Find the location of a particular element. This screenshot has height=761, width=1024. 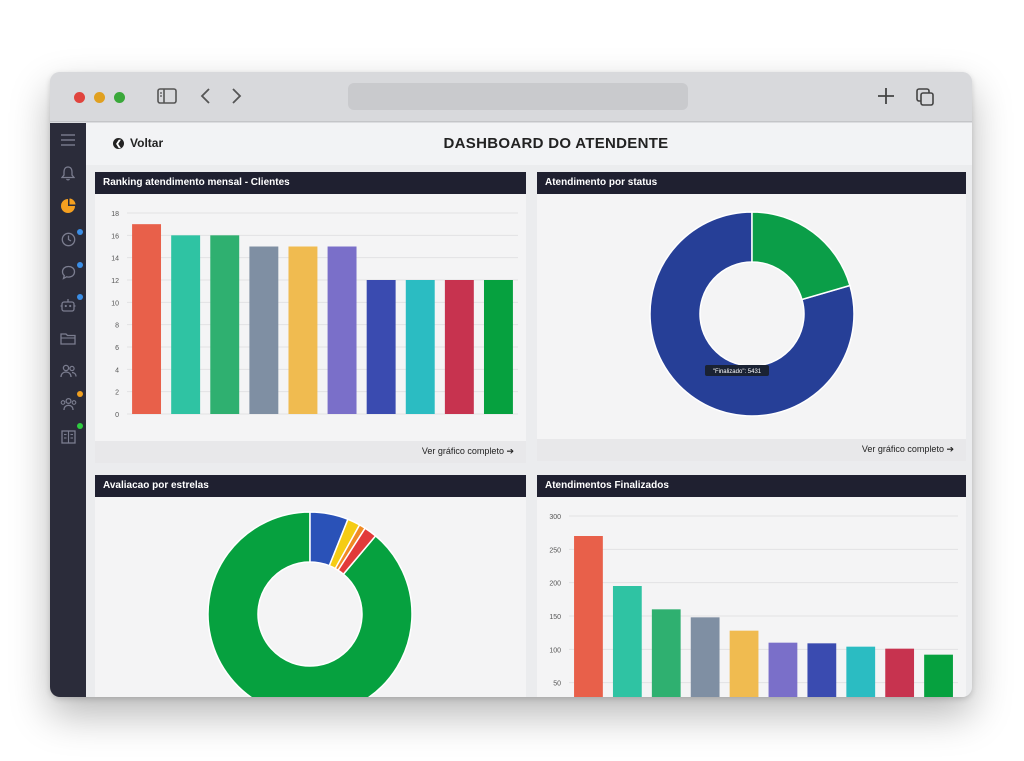

sidebar is located at coordinates (68, 410).